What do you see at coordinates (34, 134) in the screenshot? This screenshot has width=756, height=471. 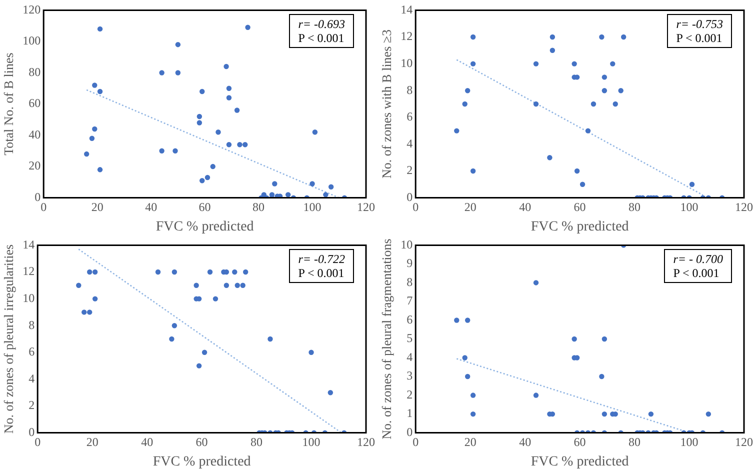 I see `y-tick-label: 40` at bounding box center [34, 134].